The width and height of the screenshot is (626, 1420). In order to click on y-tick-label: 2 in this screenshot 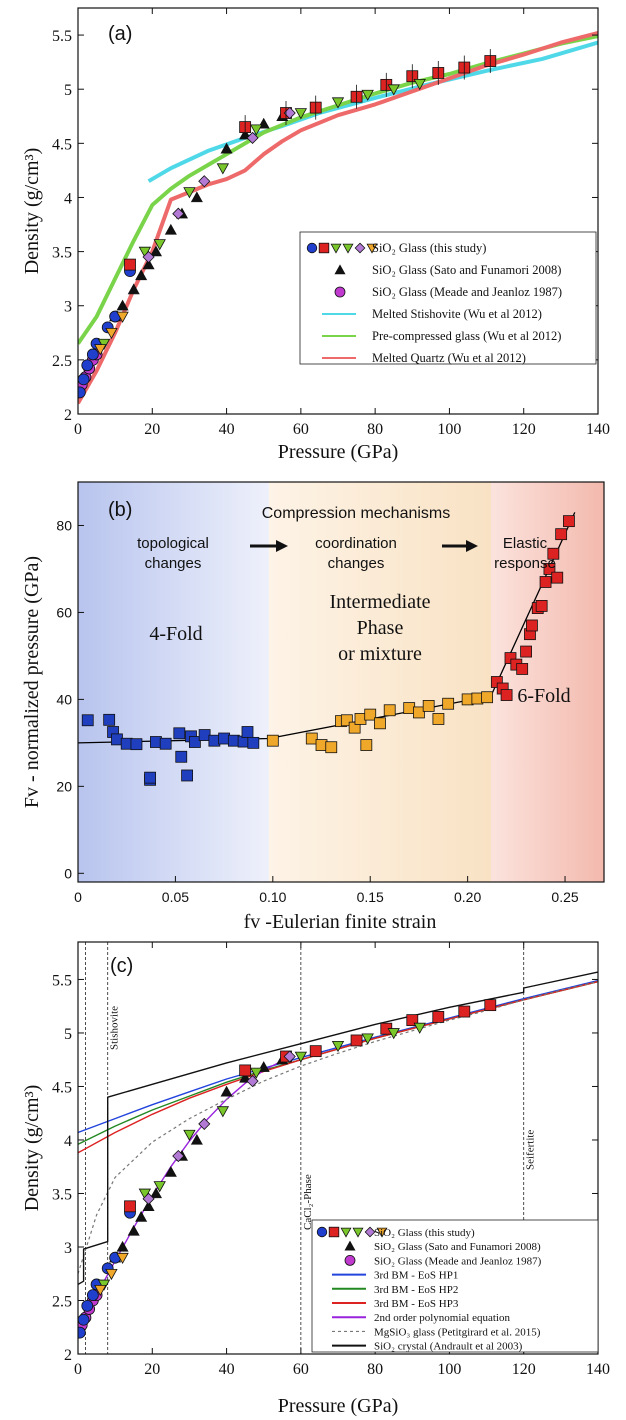, I will do `click(68, 415)`.